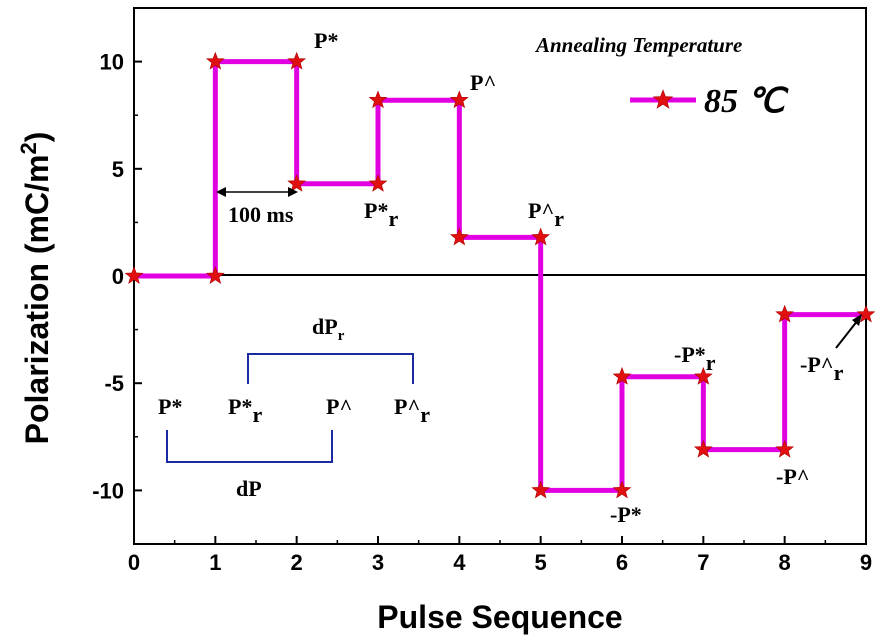  What do you see at coordinates (857, 320) in the screenshot?
I see `neg-p-hat-r-pointer-head` at bounding box center [857, 320].